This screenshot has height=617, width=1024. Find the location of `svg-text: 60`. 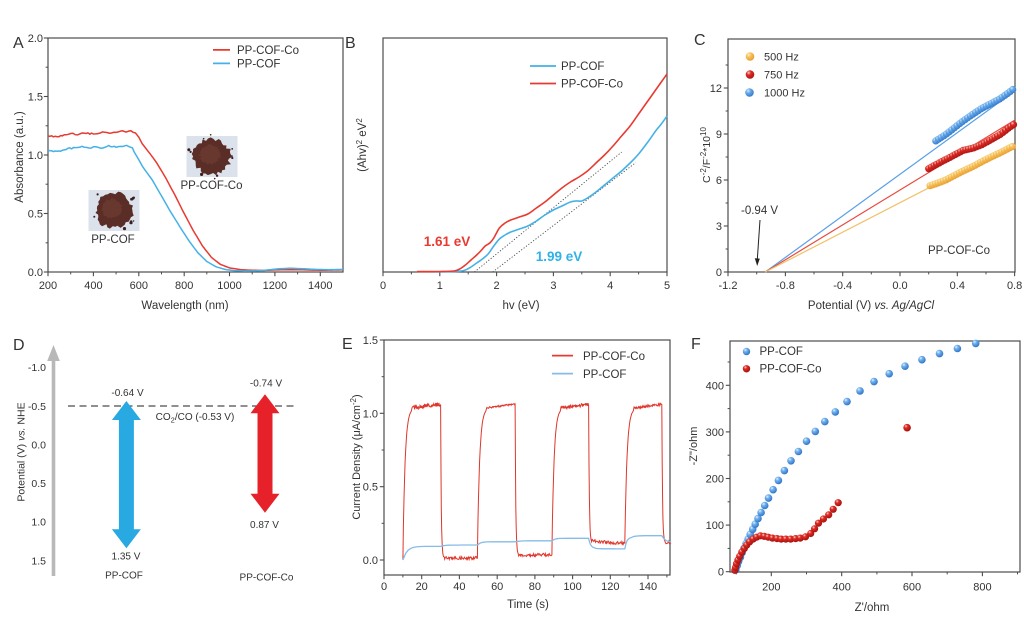

svg-text: 60 is located at coordinates (497, 587).